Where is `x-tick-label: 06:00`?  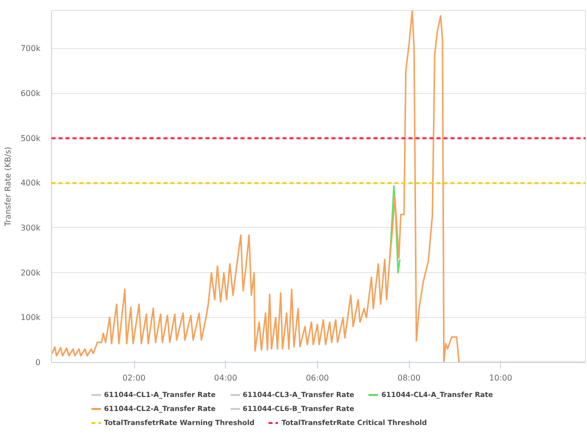 x-tick-label: 06:00 is located at coordinates (317, 378).